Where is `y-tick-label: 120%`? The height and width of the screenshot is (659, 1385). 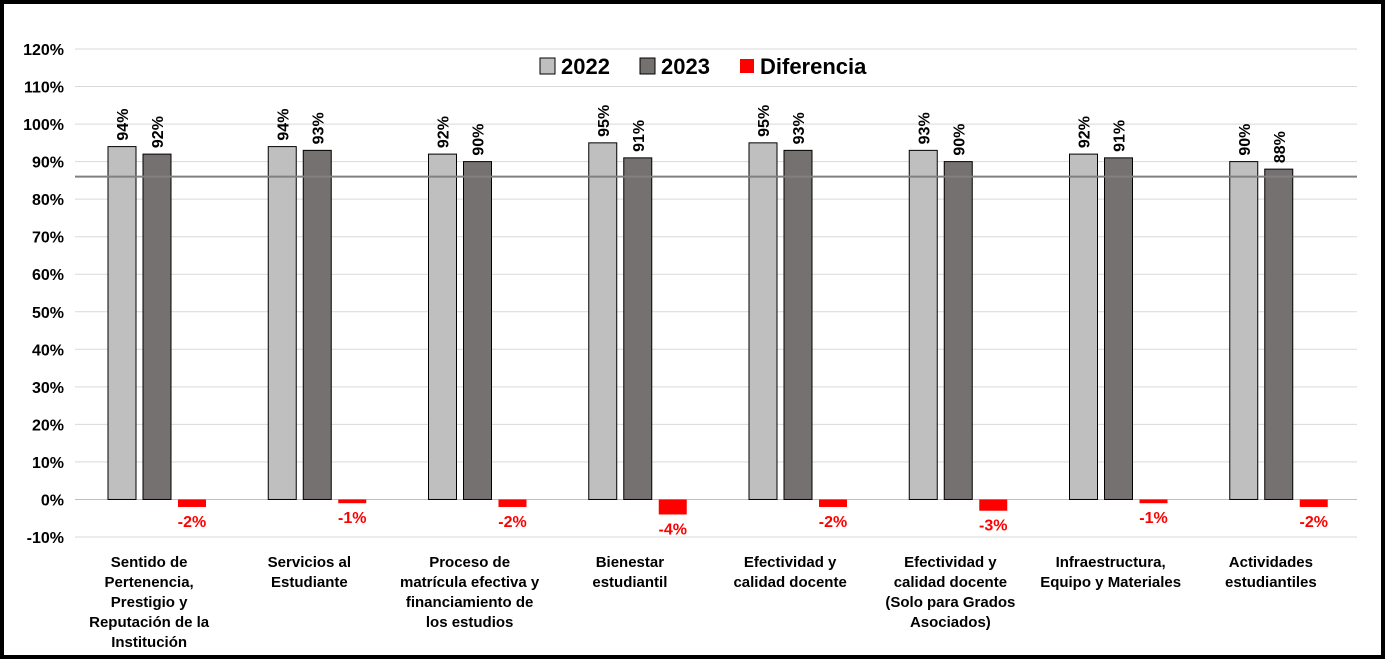
y-tick-label: 120% is located at coordinates (43, 50).